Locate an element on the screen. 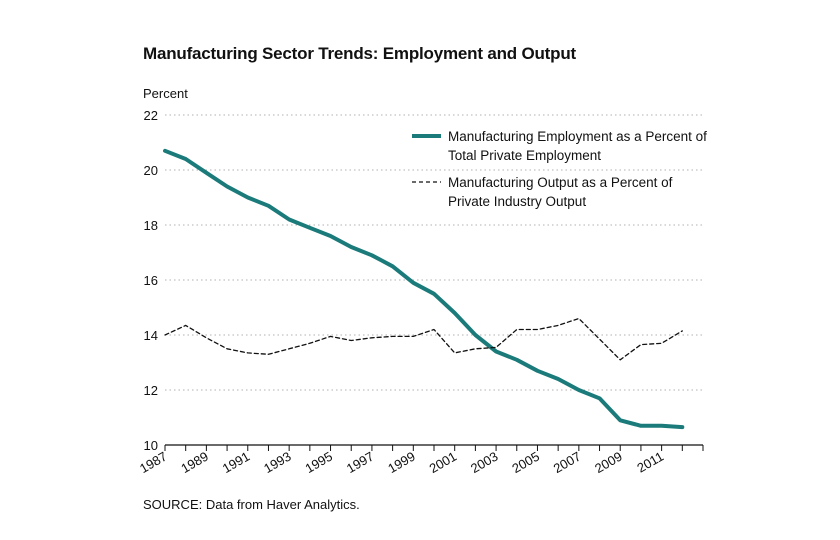 The width and height of the screenshot is (840, 540). x-tick-label: 2009 is located at coordinates (608, 462).